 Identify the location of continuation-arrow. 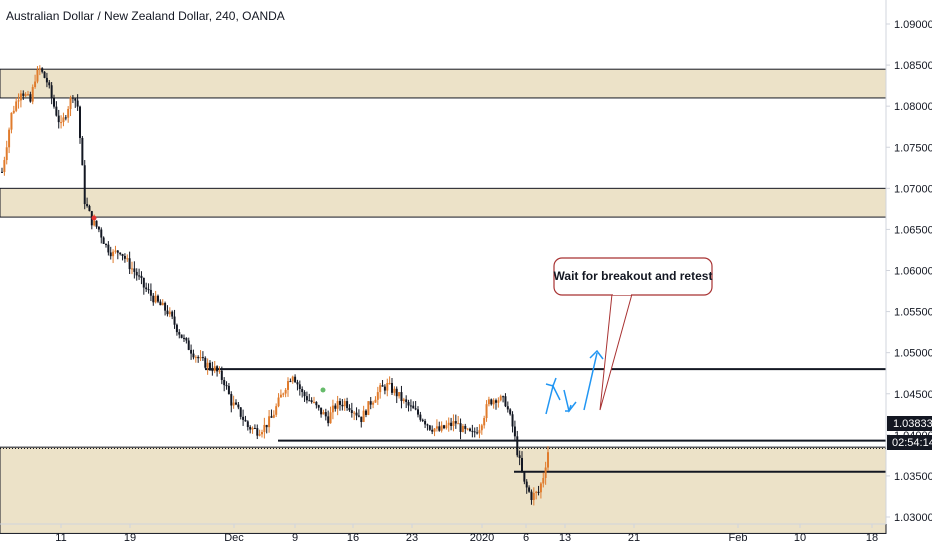
(590, 381).